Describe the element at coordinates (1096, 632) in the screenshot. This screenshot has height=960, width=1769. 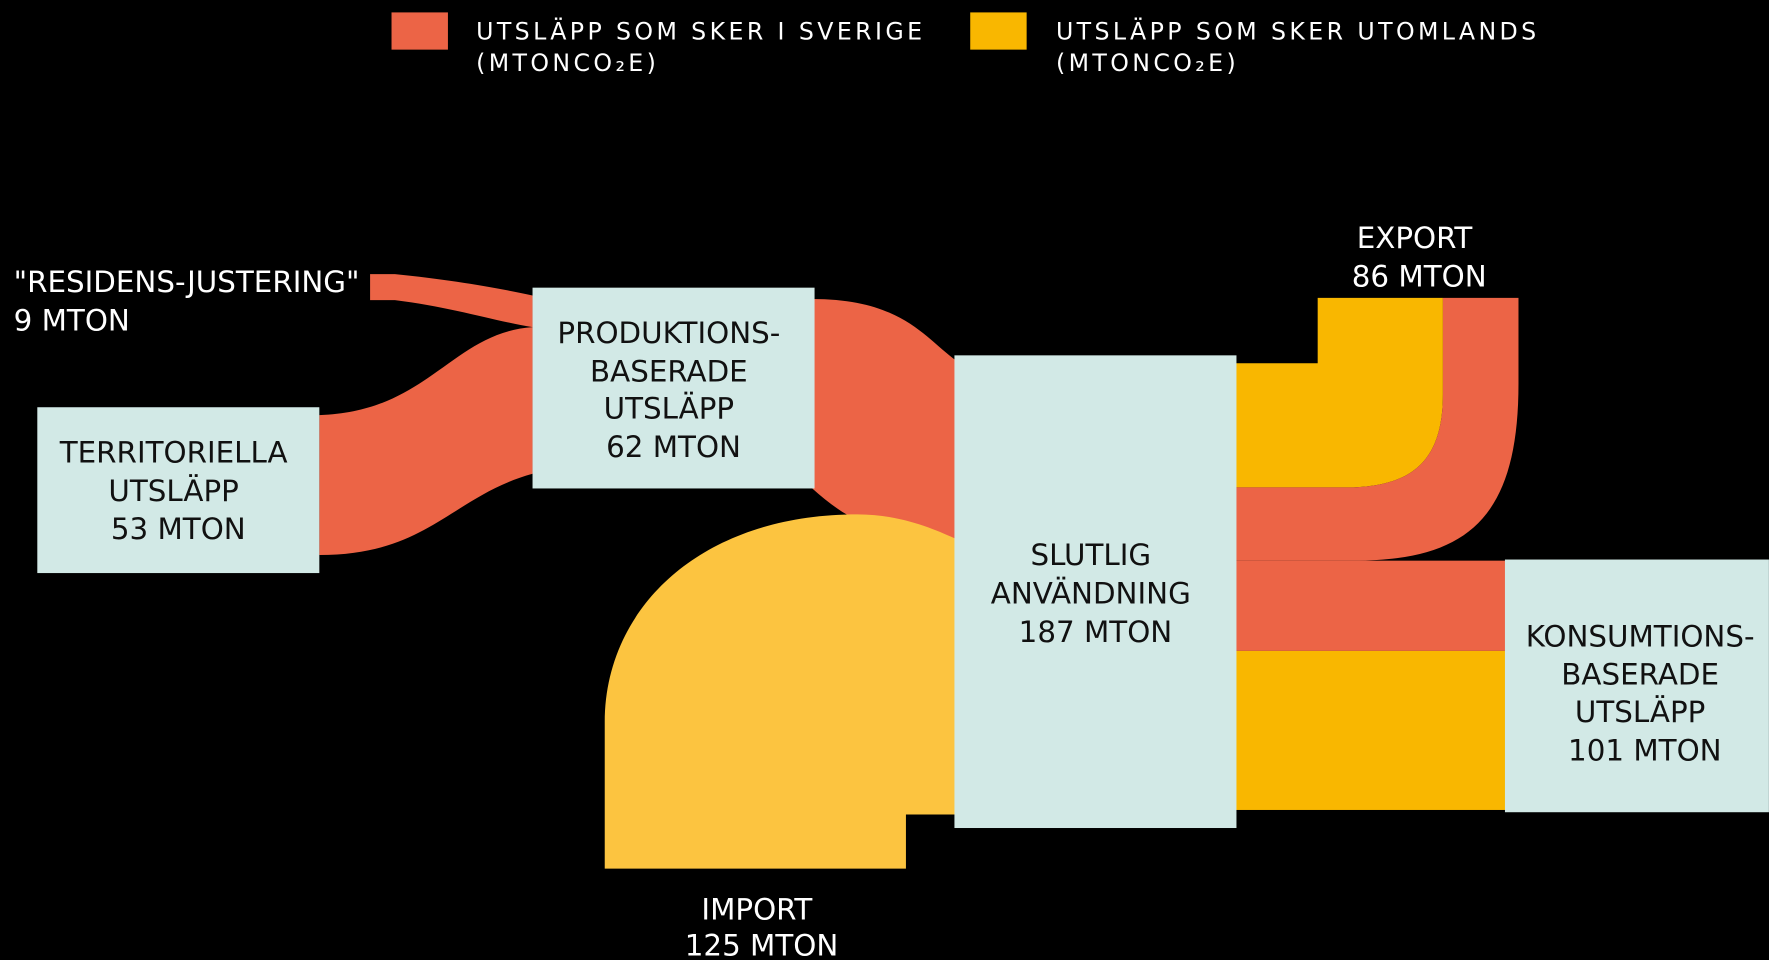
I see `label-line: 187 MTON` at that location.